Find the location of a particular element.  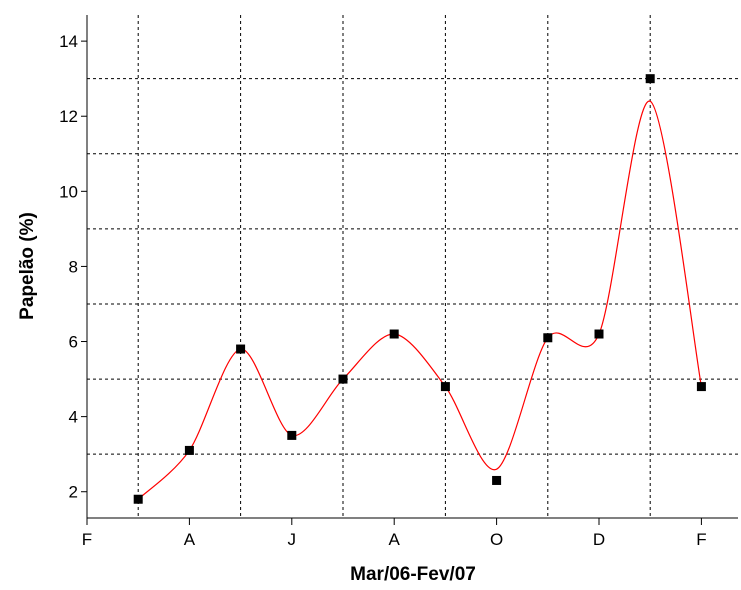

x-tick-label: J is located at coordinates (292, 539).